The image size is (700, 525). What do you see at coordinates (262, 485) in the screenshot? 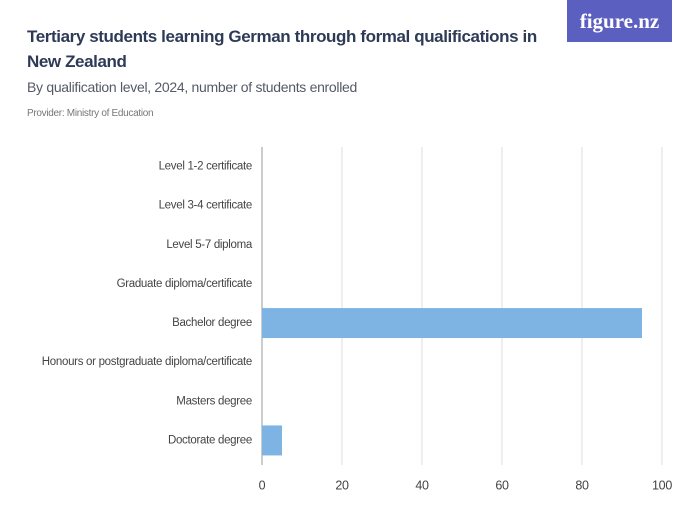
I see `x-tick-label: 0` at bounding box center [262, 485].